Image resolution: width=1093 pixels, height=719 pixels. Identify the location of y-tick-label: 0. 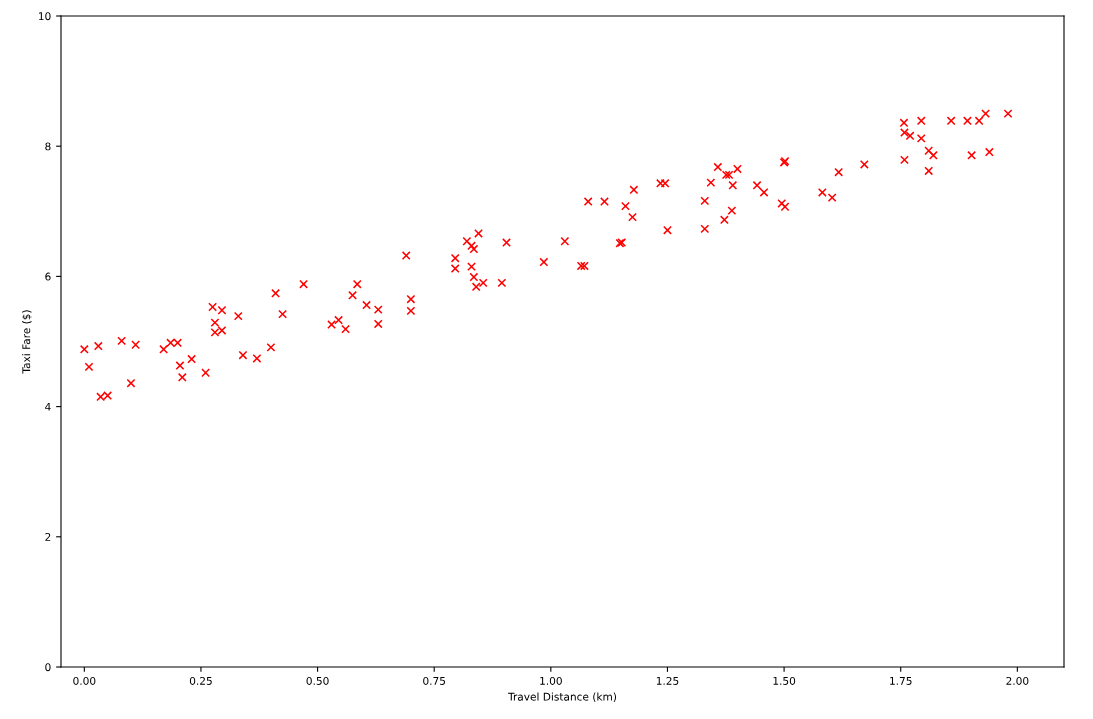
(48, 667).